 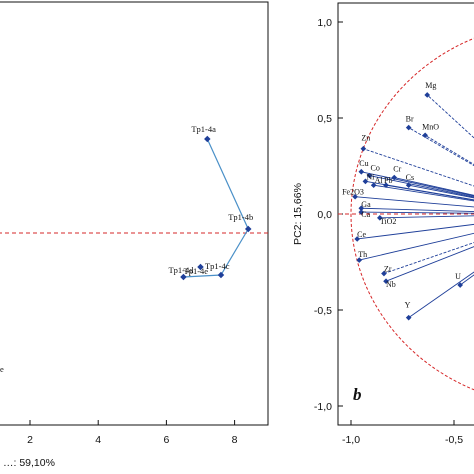 I want to click on loading-label-co: Co, so click(x=375, y=168).